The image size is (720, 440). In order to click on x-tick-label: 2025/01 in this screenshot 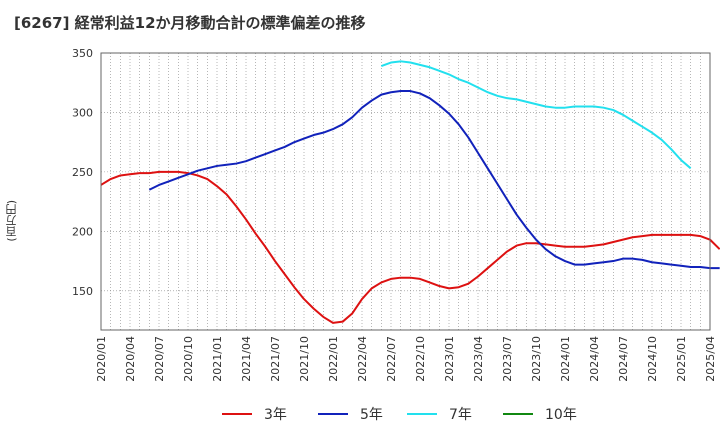, I will do `click(681, 359)`.